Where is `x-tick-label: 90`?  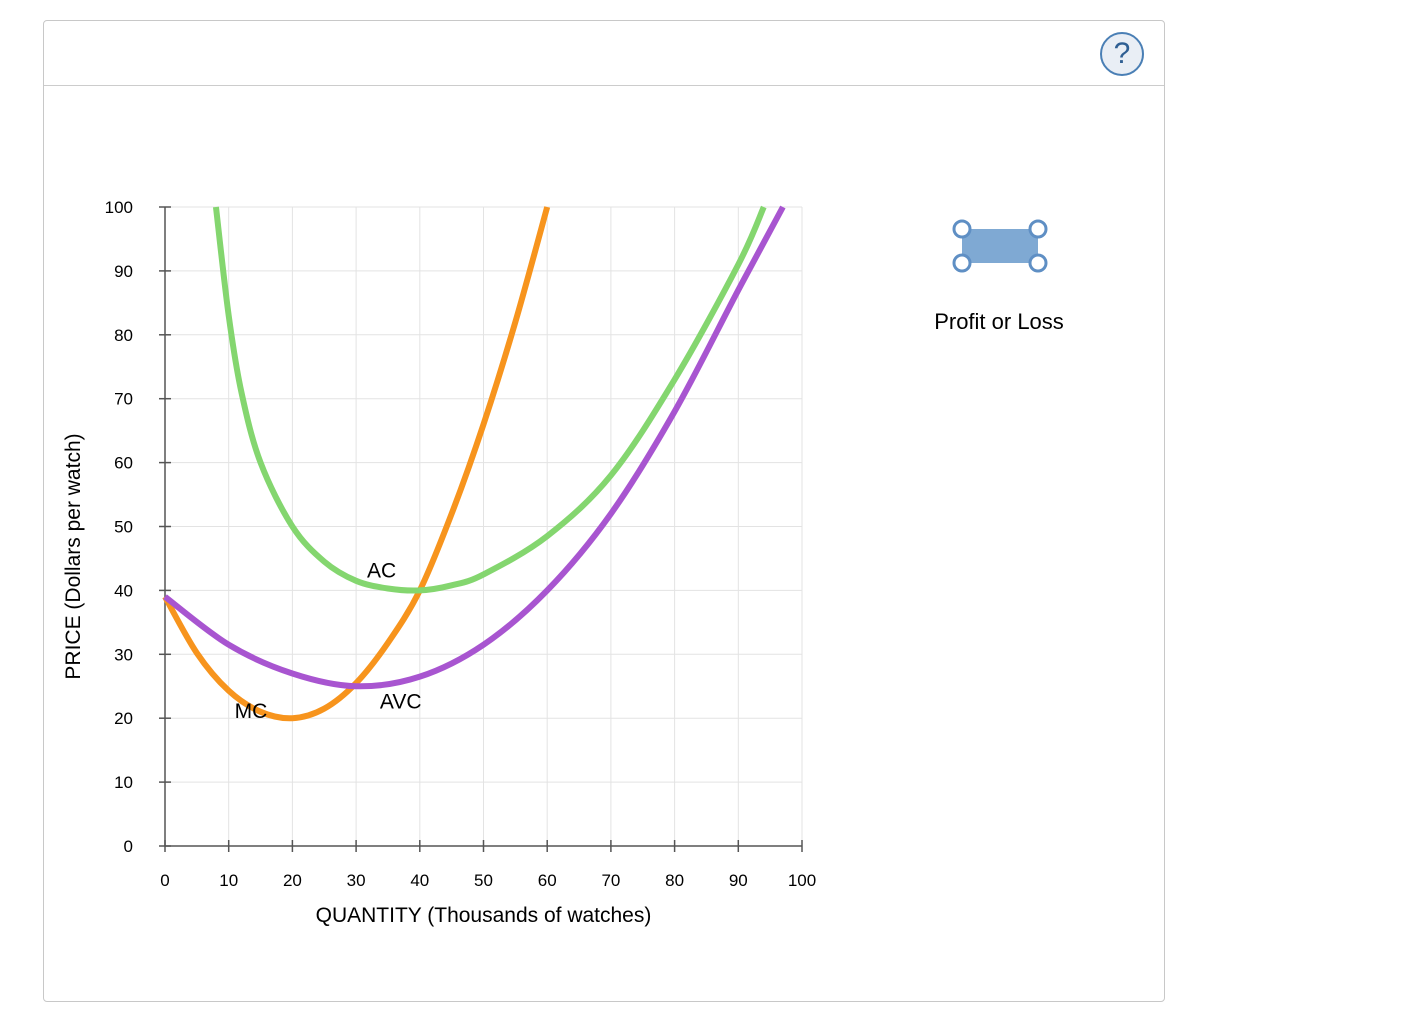 x-tick-label: 90 is located at coordinates (738, 880).